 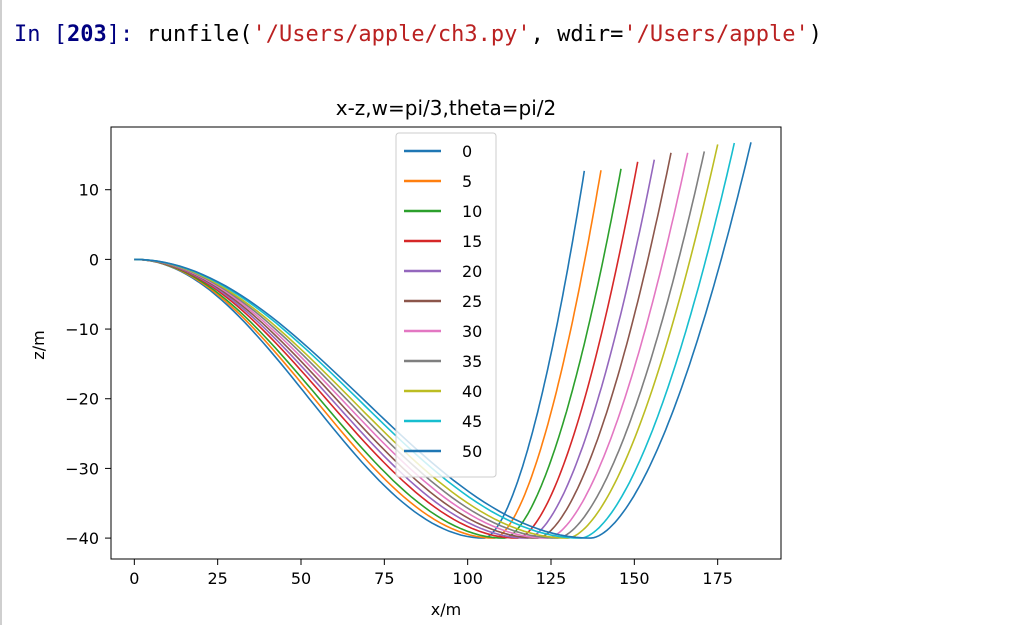 What do you see at coordinates (82, 538) in the screenshot?
I see `y-tick-label: −40` at bounding box center [82, 538].